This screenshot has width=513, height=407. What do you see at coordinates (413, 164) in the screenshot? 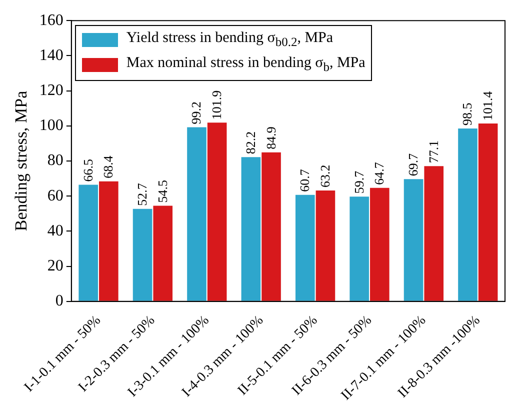
I see `data-label: 69.7` at bounding box center [413, 164].